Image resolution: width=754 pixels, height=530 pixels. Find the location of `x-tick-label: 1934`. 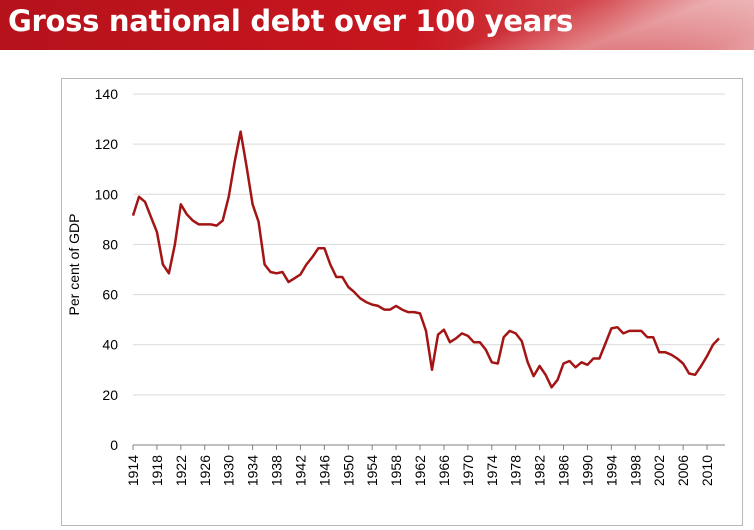

x-tick-label: 1934 is located at coordinates (253, 470).